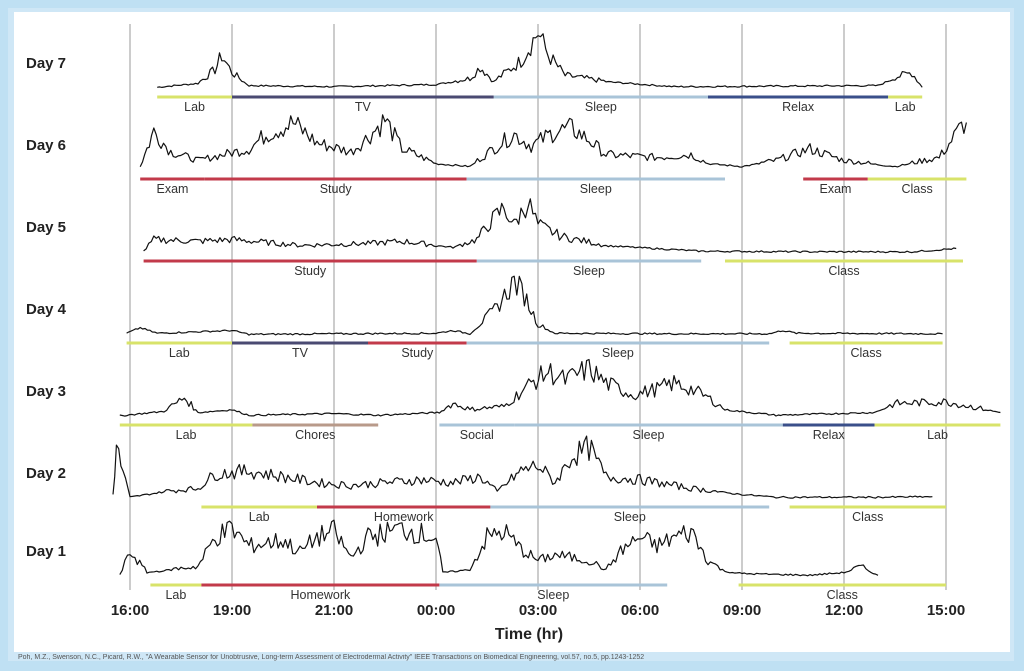 This screenshot has width=1024, height=671. I want to click on x-tick-label: 21:00, so click(334, 610).